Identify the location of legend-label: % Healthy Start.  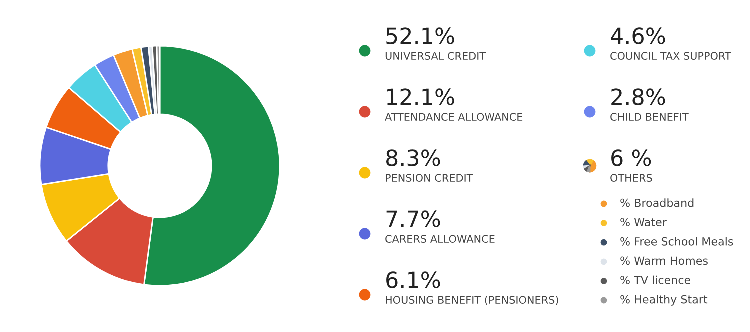
(664, 300).